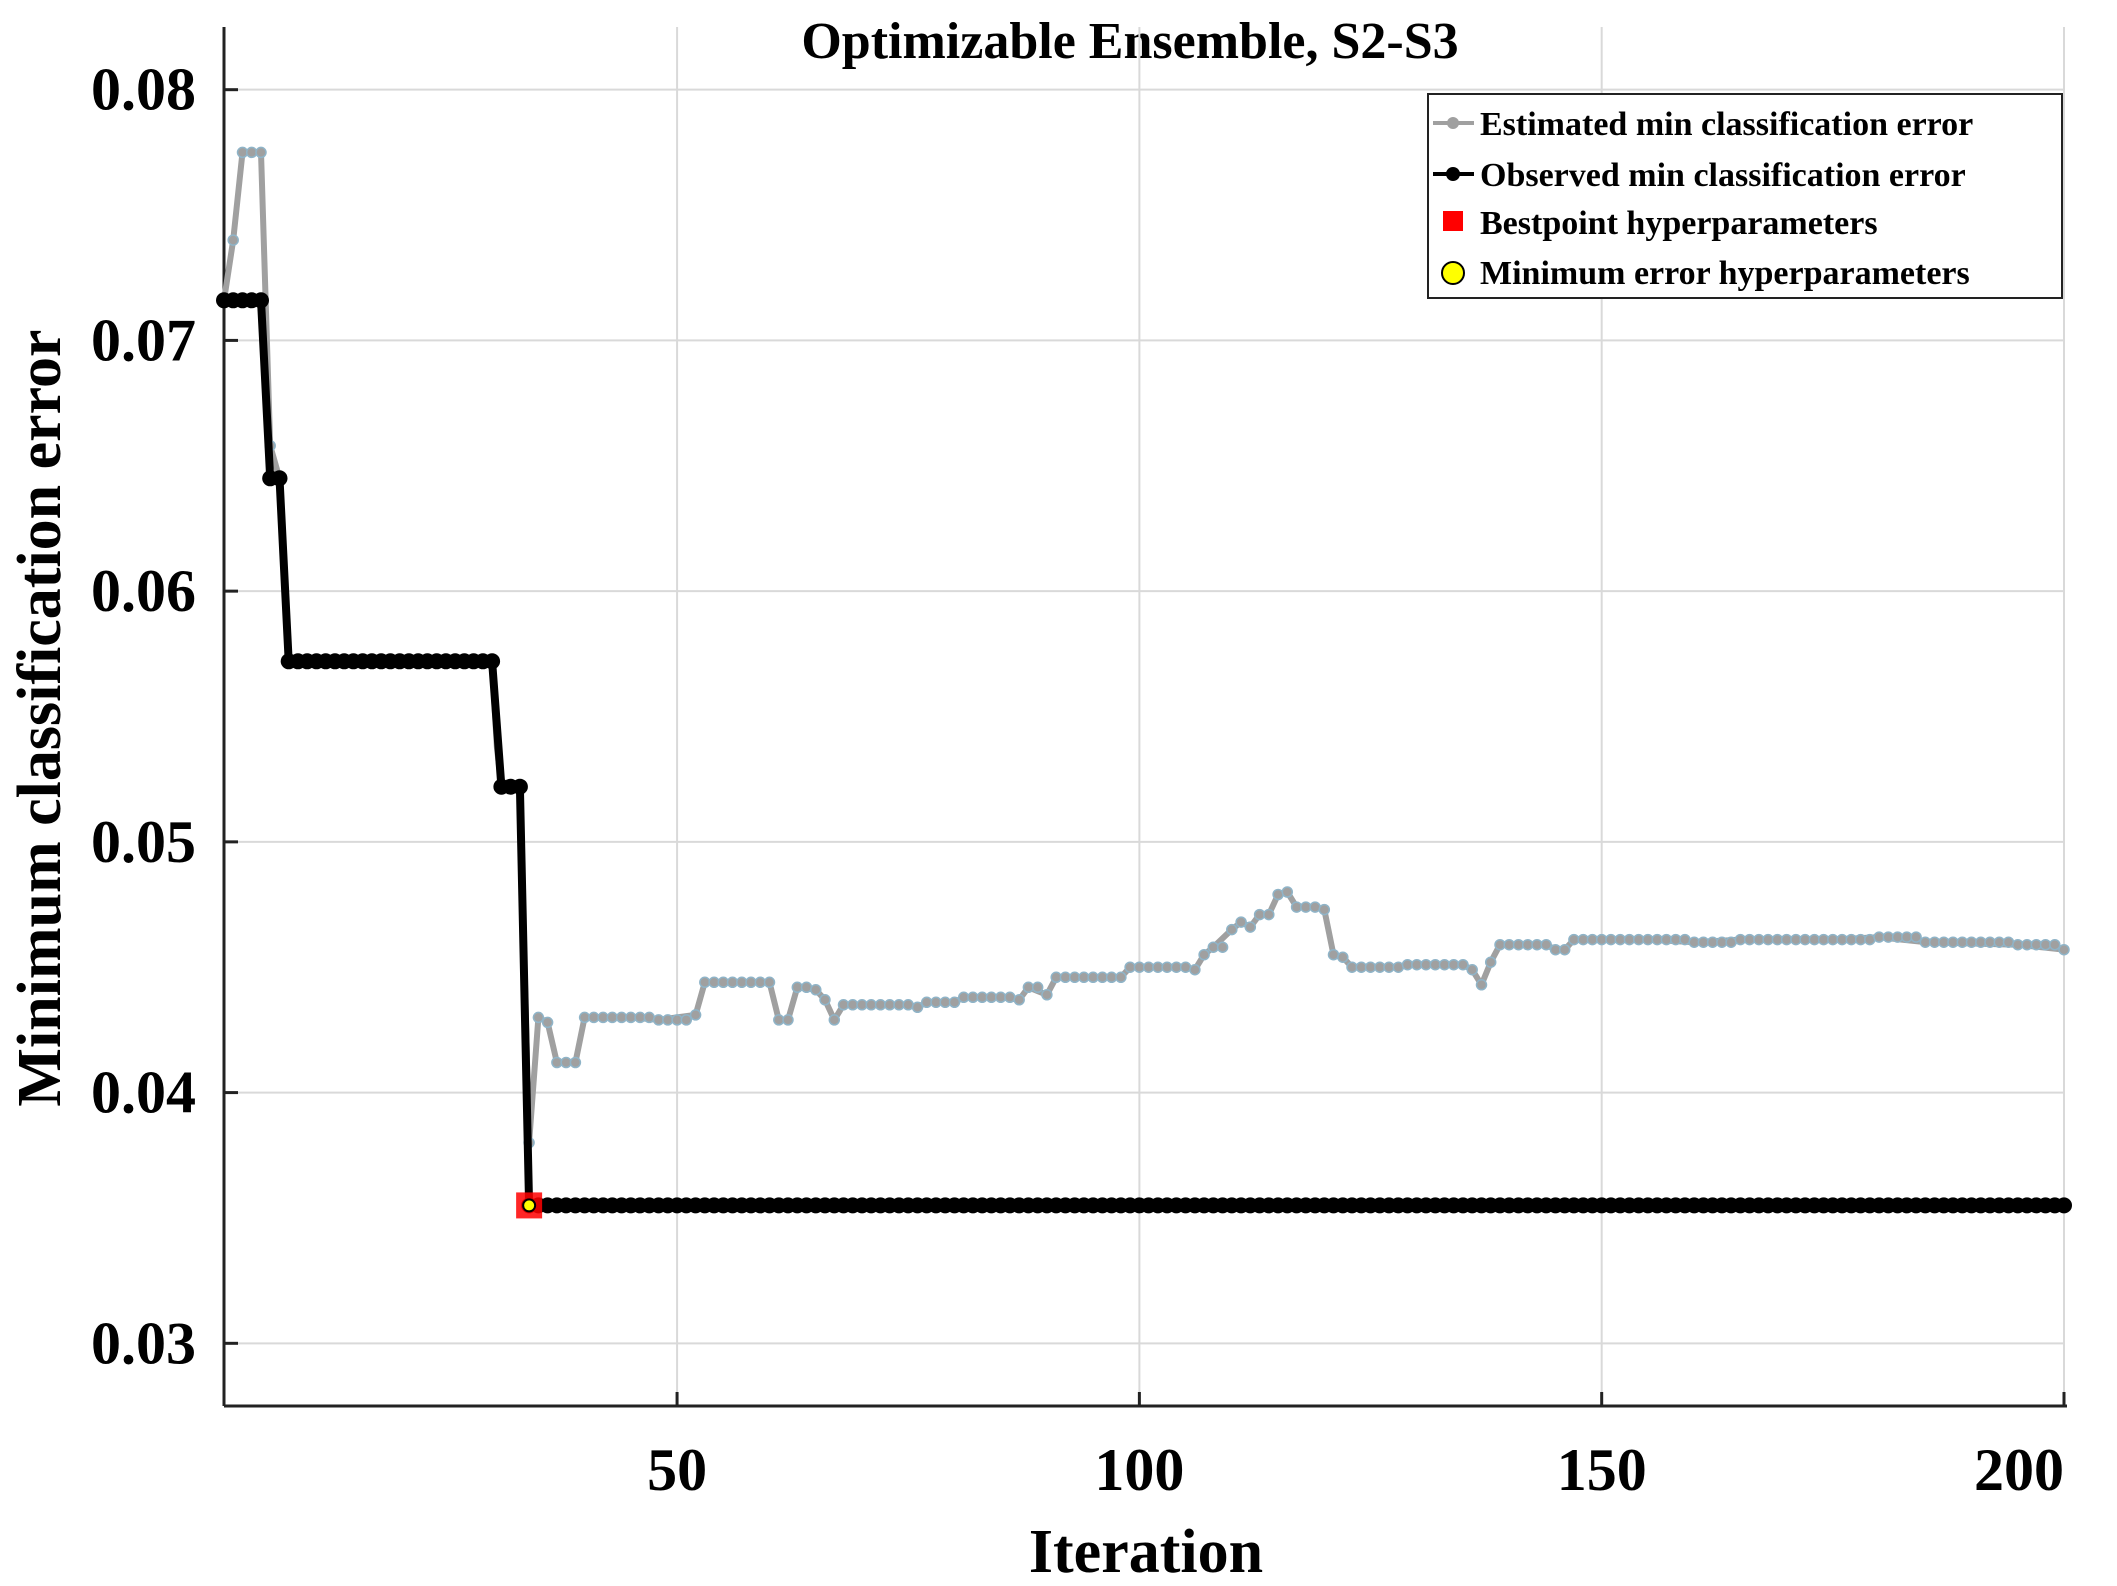 This screenshot has height=1586, width=2117. What do you see at coordinates (1725, 273) in the screenshot?
I see `legend-label-minimum-error: Minimum error hyperparameters` at bounding box center [1725, 273].